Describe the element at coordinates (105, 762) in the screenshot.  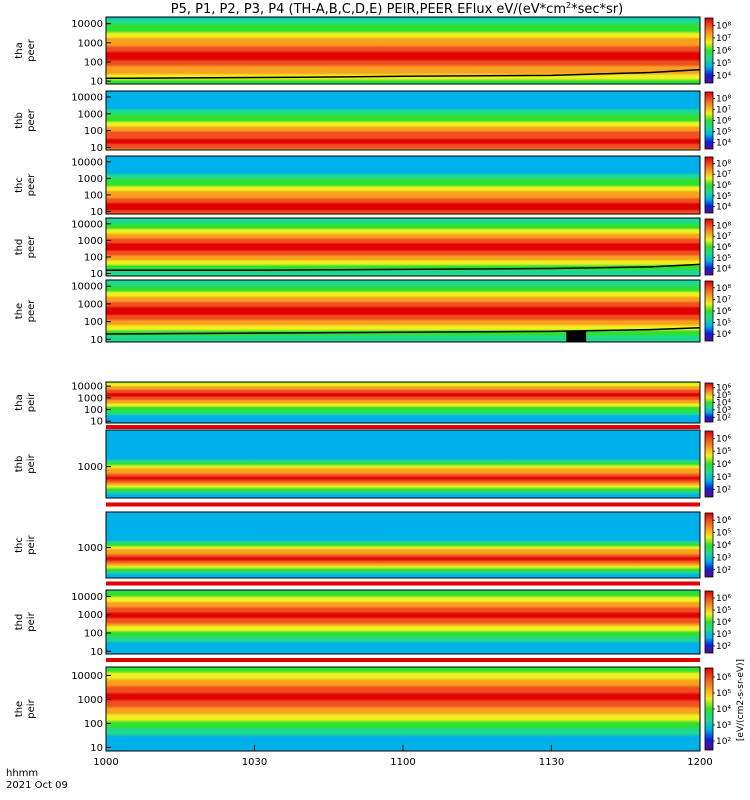
I see `x-tick-label: 1000` at that location.